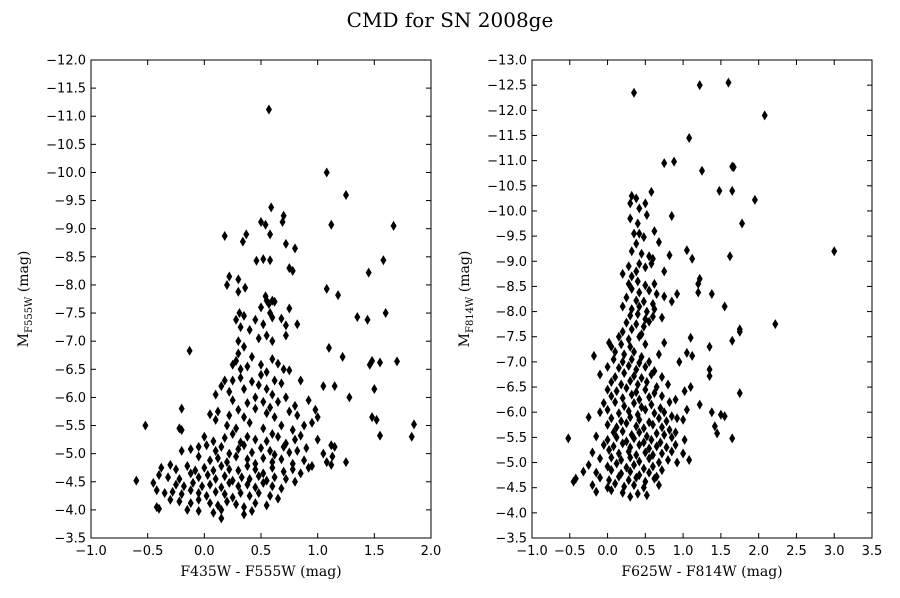 This screenshot has width=900, height=598. What do you see at coordinates (683, 551) in the screenshot?
I see `x-tick-label: 1.0` at bounding box center [683, 551].